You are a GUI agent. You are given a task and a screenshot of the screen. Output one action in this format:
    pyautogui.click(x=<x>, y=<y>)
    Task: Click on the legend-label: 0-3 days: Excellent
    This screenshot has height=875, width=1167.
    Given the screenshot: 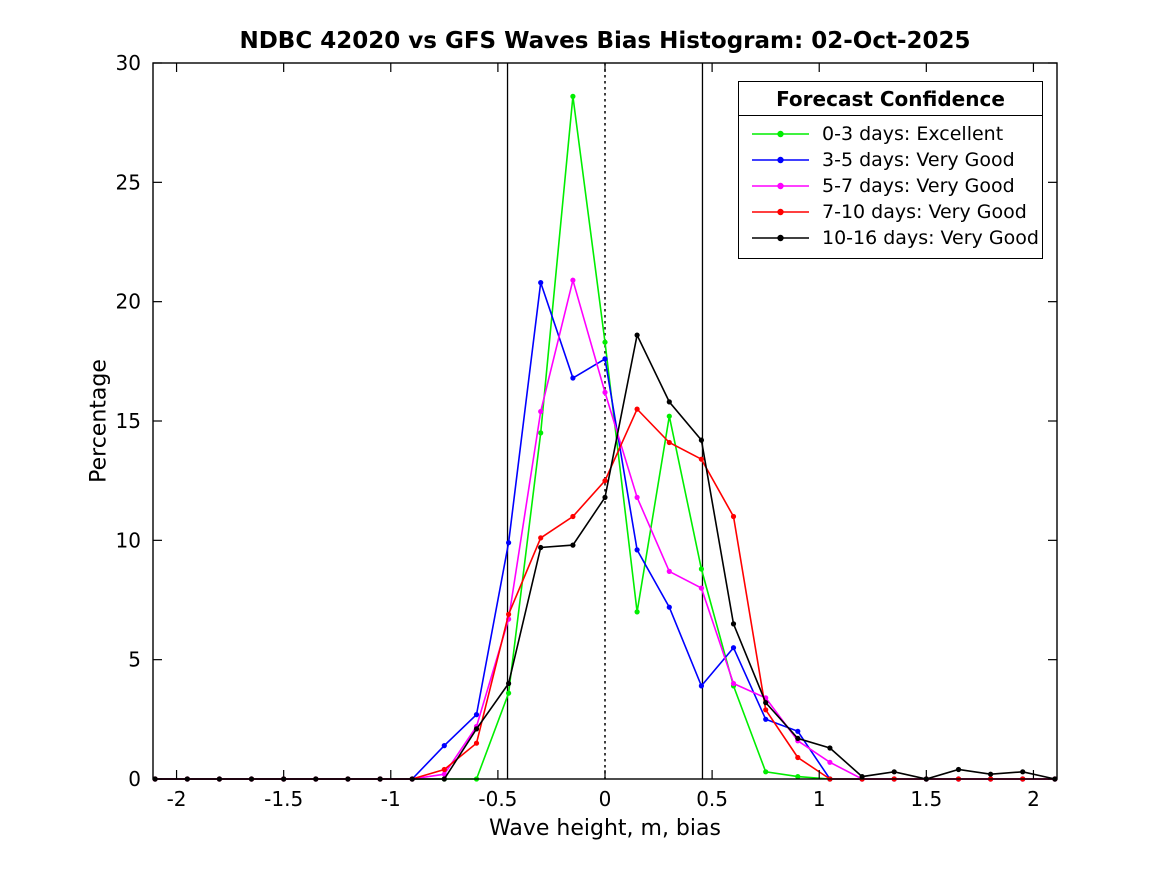 What is the action you would take?
    pyautogui.click(x=913, y=134)
    